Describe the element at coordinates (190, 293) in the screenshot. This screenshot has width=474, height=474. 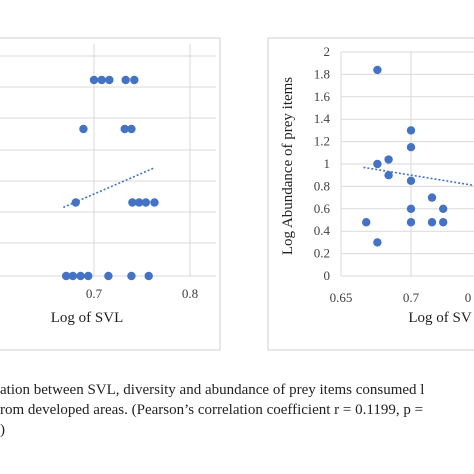
I see `left-x-tick-1: 0.8` at that location.